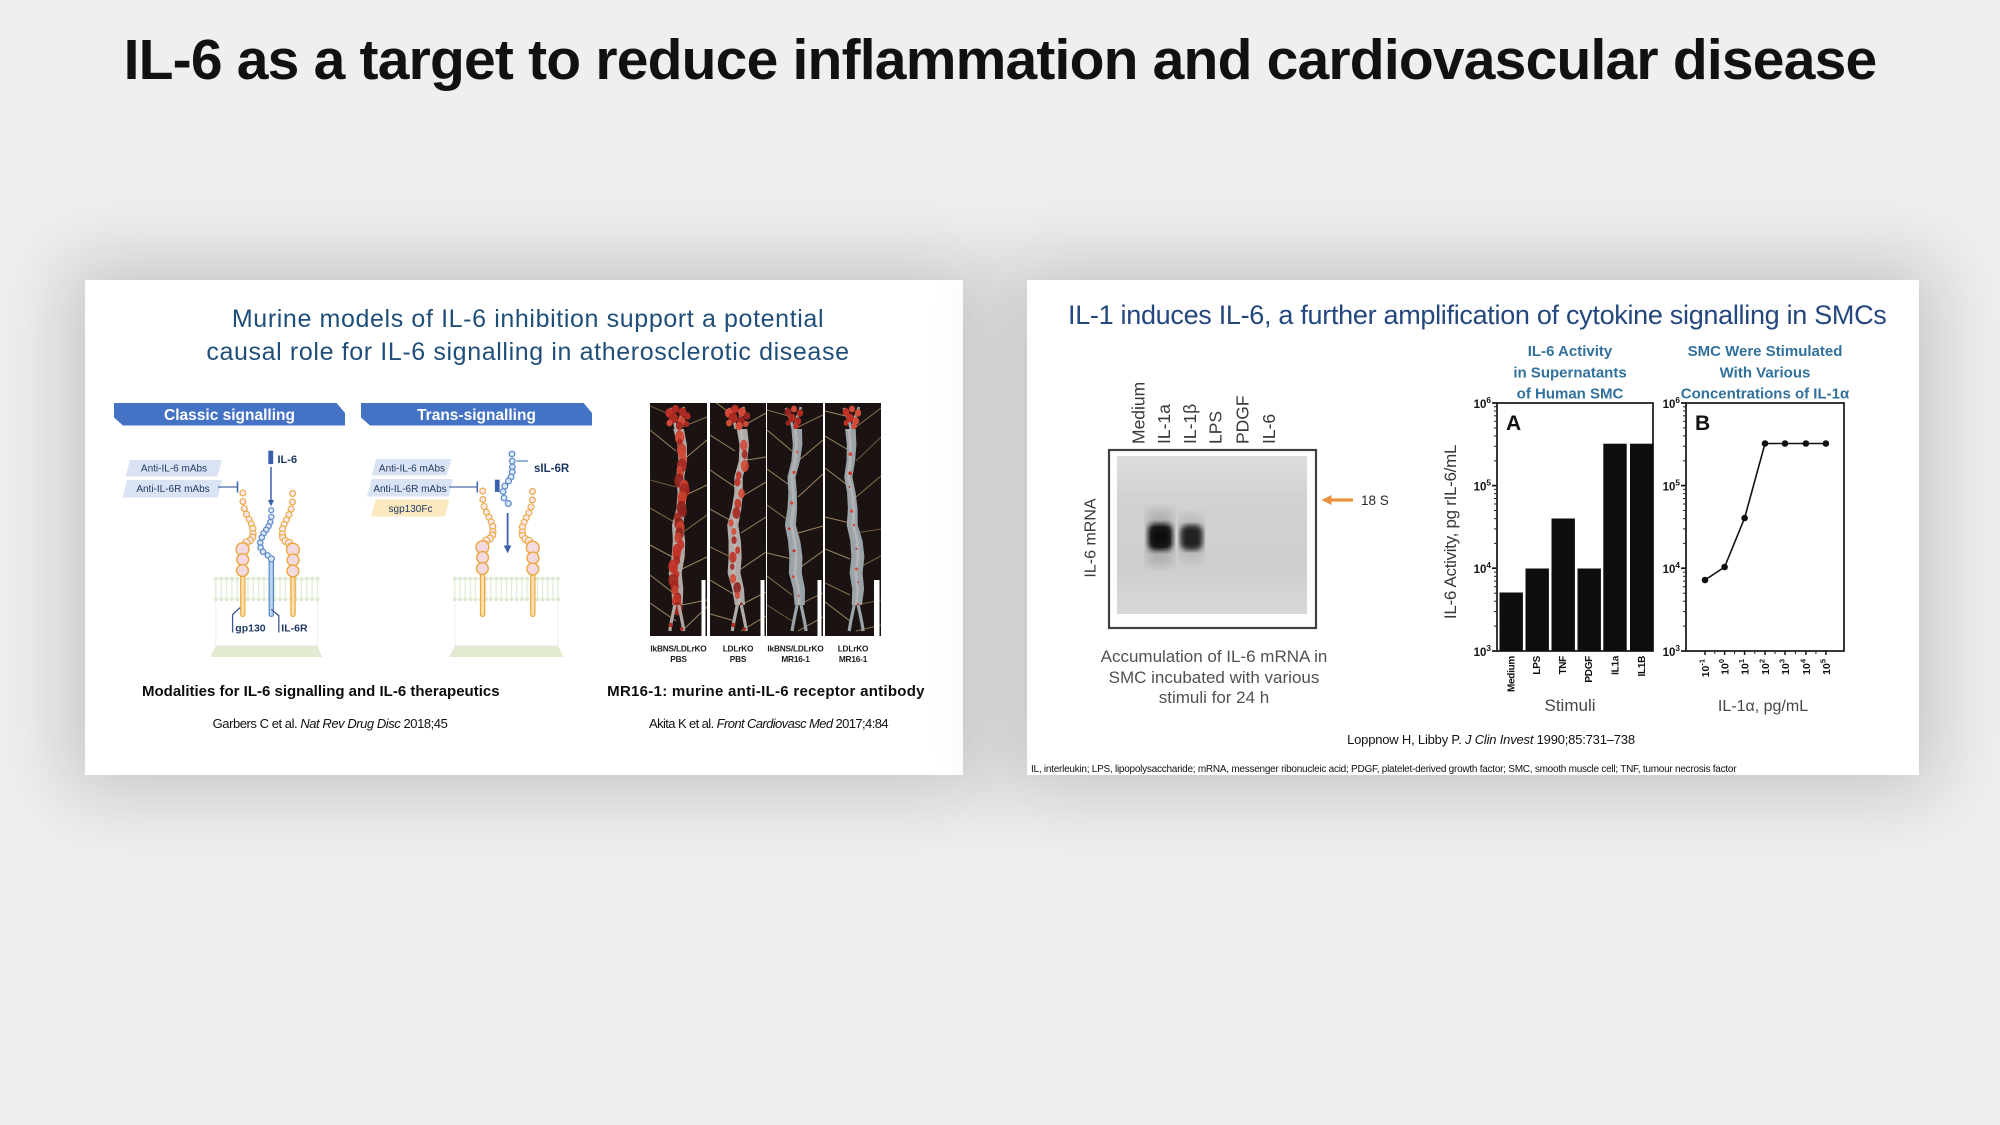  Describe the element at coordinates (1642, 666) in the screenshot. I see `svg-text: IL1B` at that location.